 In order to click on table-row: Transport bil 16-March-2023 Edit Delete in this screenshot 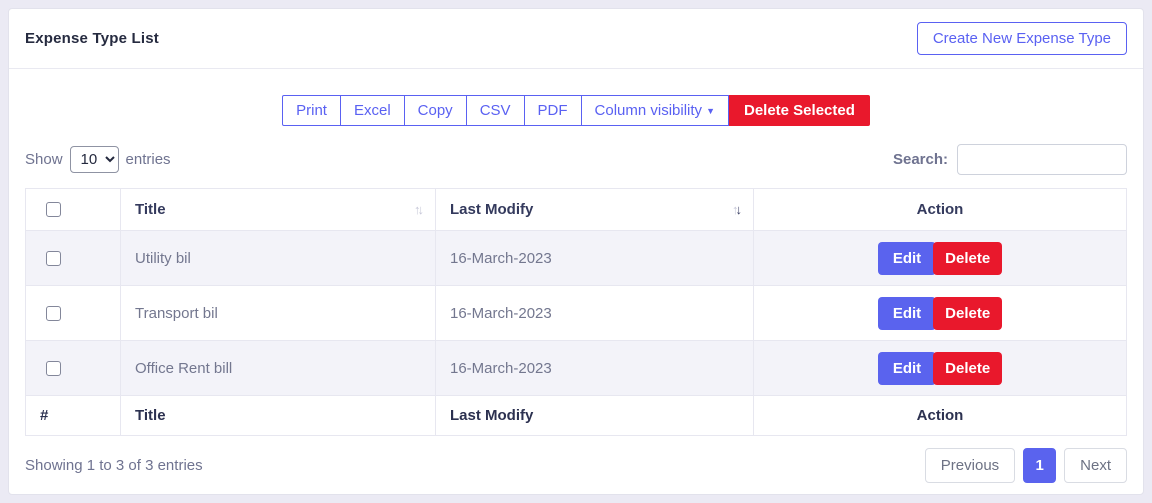, I will do `click(576, 313)`.